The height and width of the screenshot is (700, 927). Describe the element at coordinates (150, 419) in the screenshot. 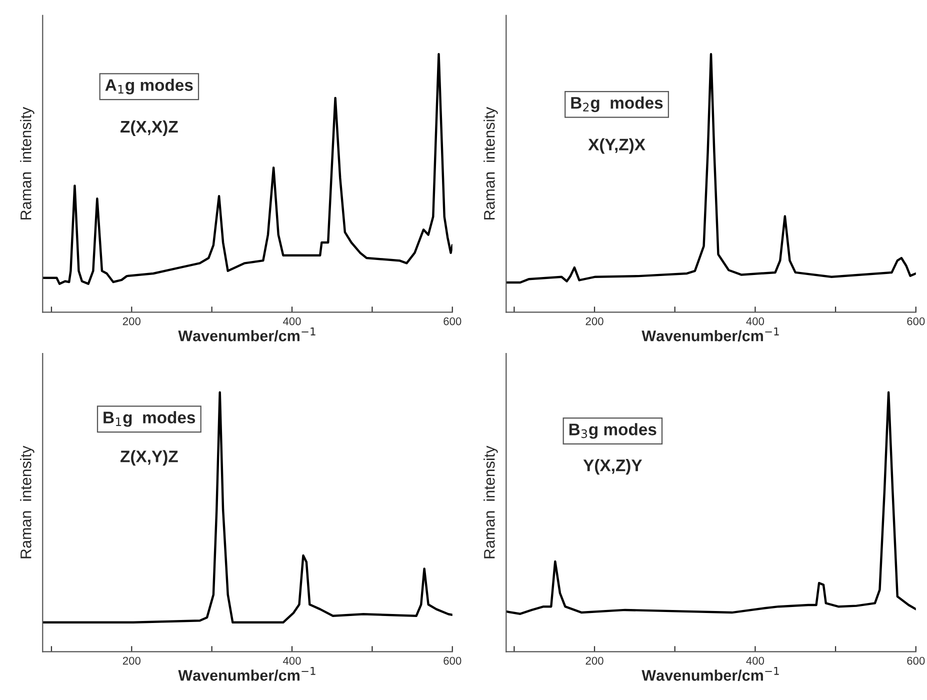

I see `annotation: B$_{1}$g modes` at that location.